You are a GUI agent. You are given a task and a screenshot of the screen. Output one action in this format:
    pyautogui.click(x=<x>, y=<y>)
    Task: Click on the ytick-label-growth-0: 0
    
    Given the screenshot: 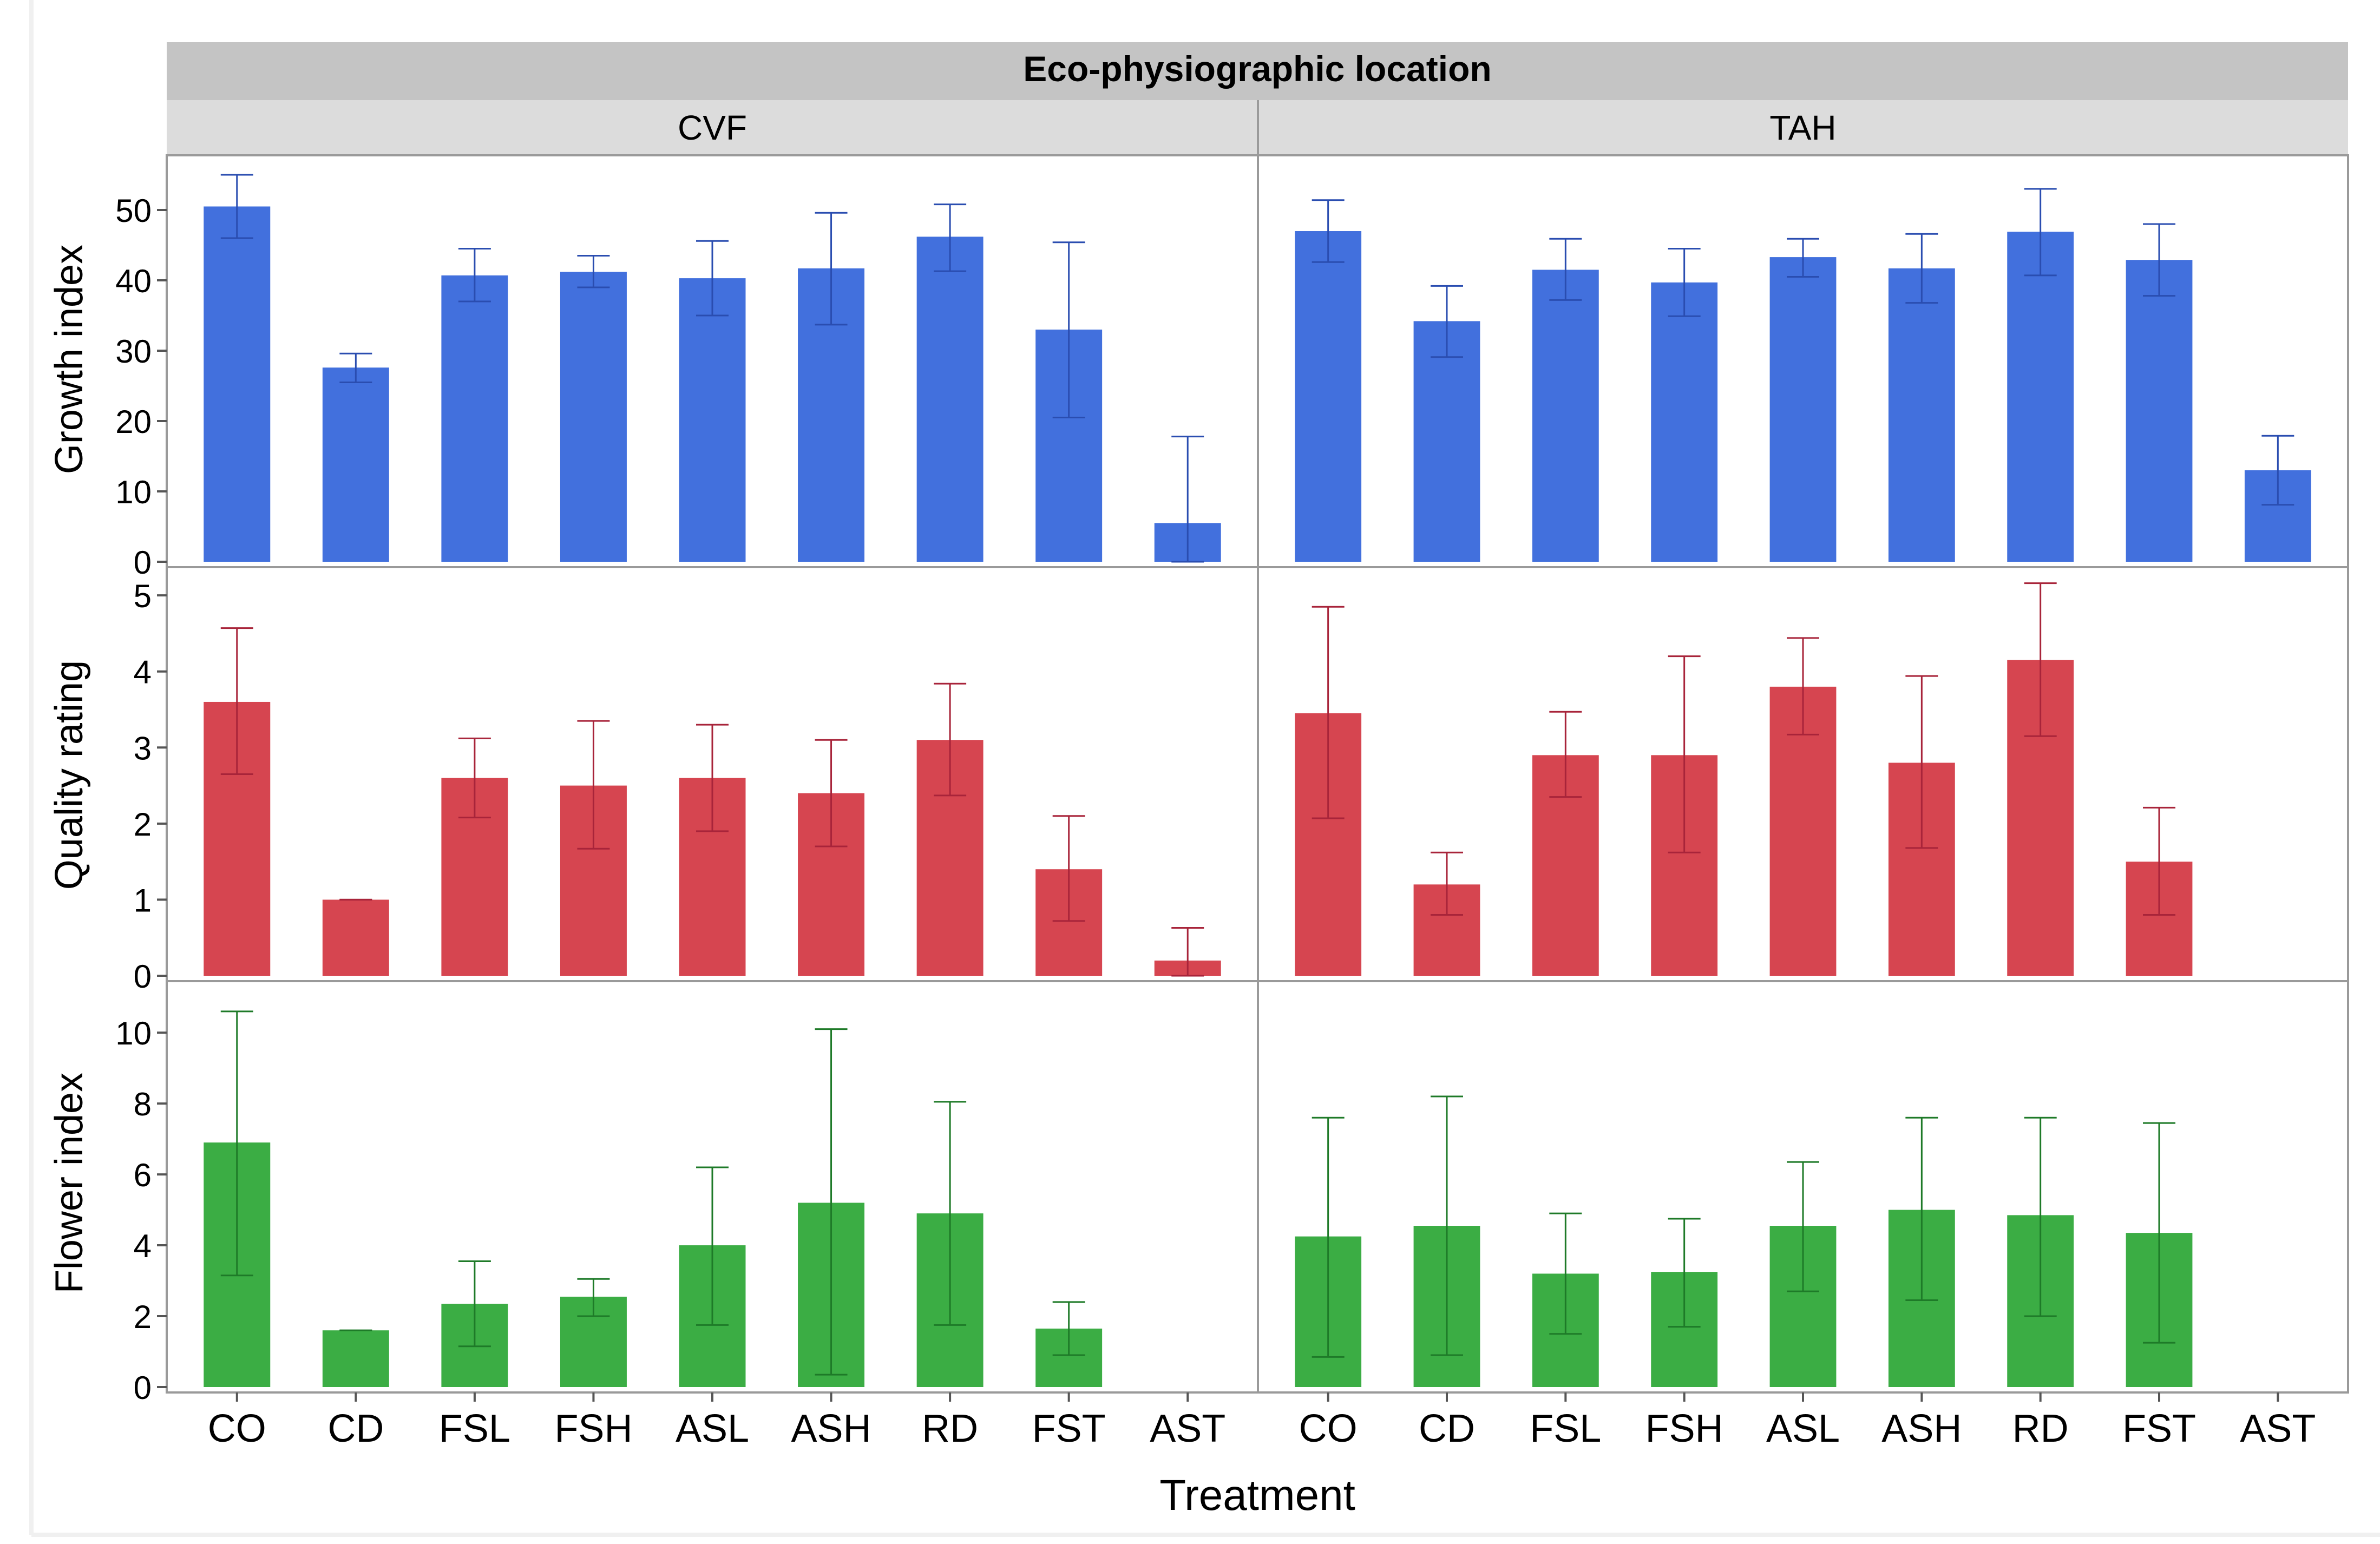 What is the action you would take?
    pyautogui.click(x=143, y=562)
    